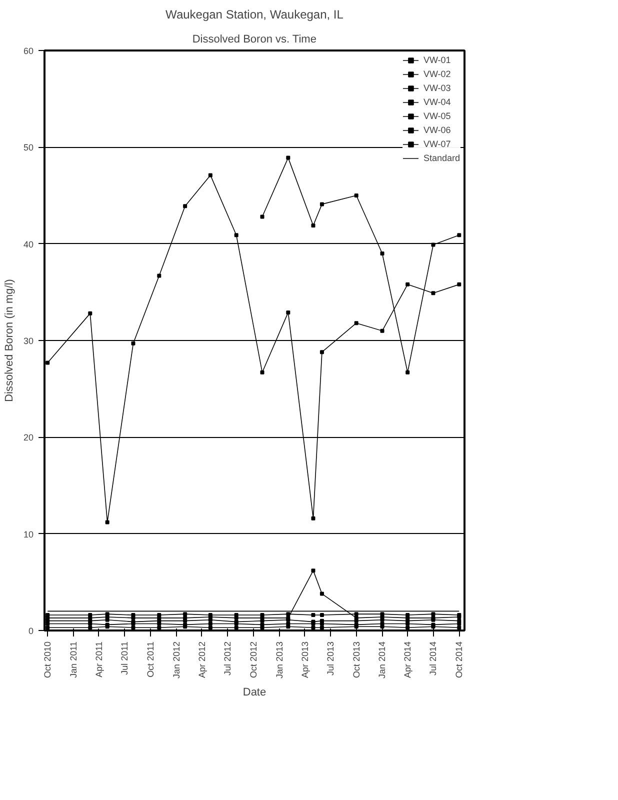 The image size is (618, 800). I want to click on x-tick-label: Oct 2011, so click(150, 659).